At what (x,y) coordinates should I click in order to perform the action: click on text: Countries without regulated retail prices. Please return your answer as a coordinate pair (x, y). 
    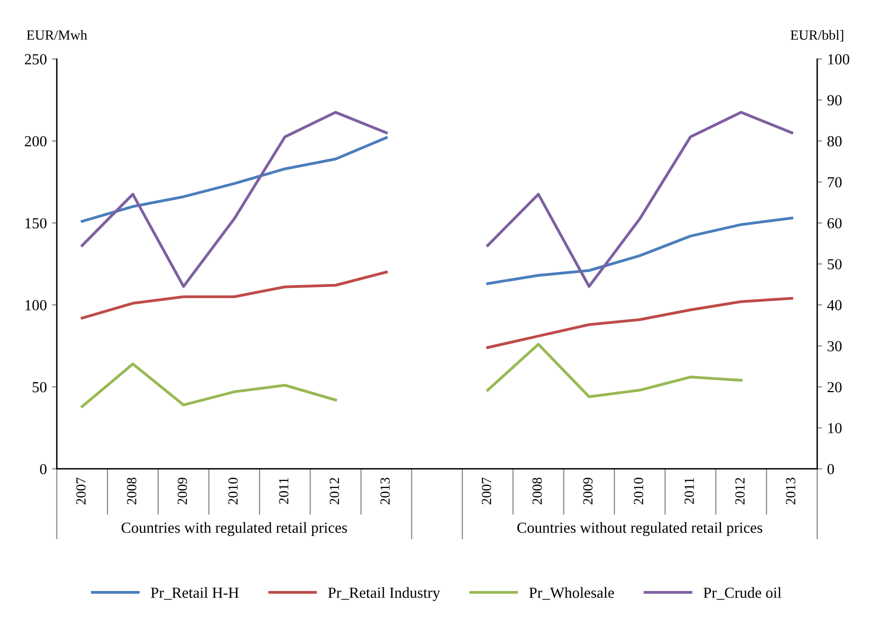
    Looking at the image, I should click on (639, 529).